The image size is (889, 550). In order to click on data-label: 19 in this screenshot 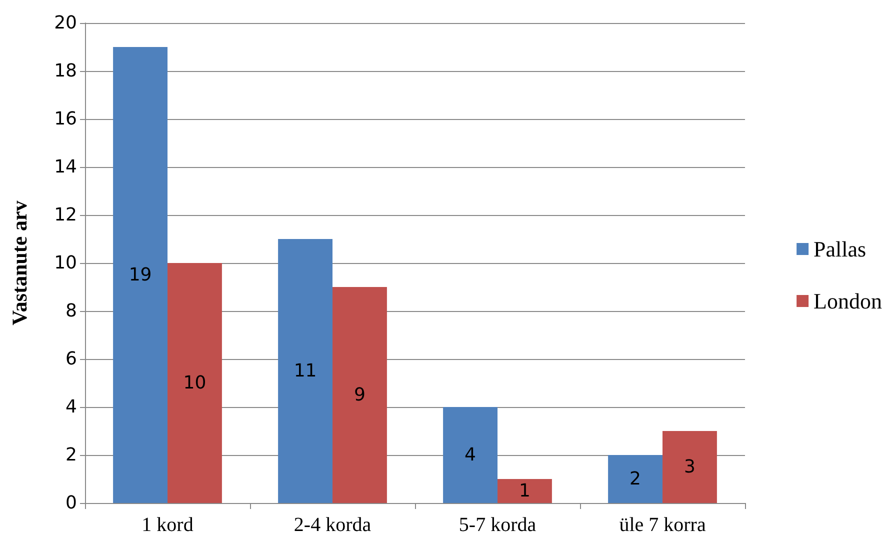, I will do `click(140, 275)`.